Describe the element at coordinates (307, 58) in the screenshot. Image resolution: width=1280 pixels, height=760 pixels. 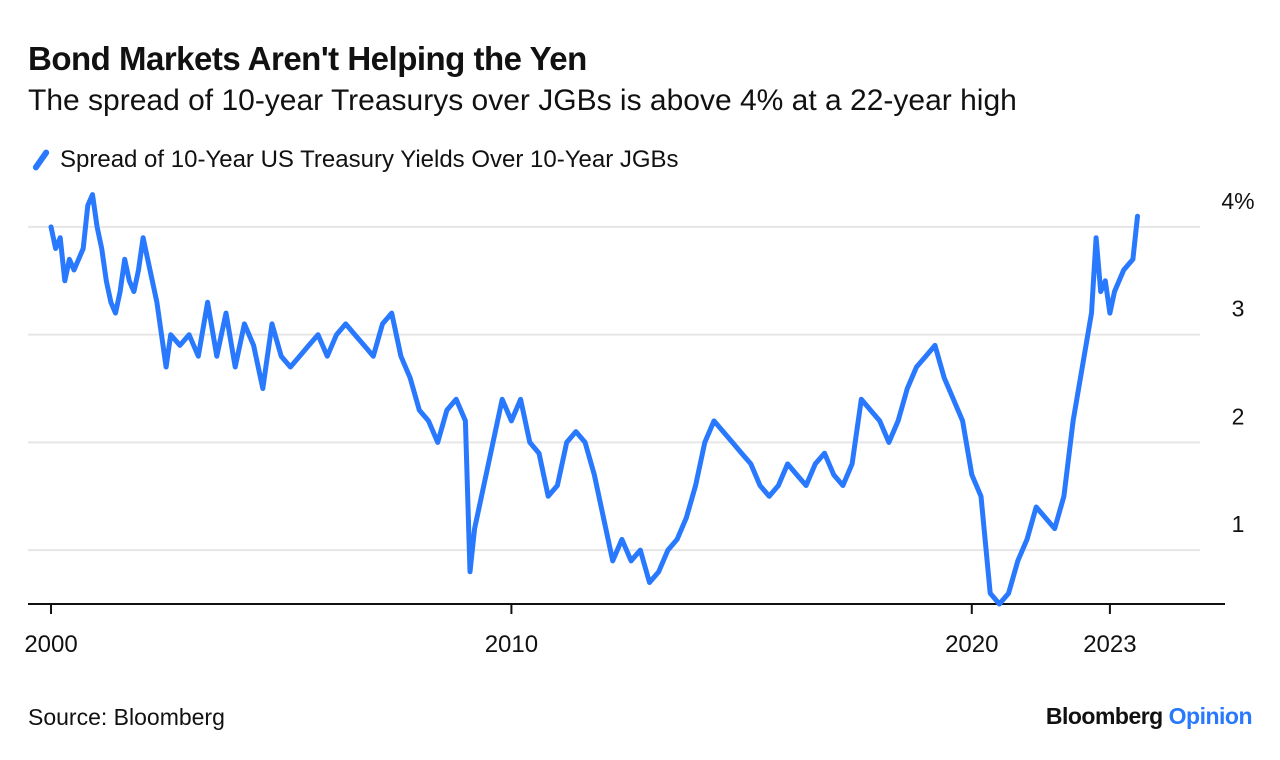
I see `chart-title: Bond Markets Aren't Helping the Yen` at that location.